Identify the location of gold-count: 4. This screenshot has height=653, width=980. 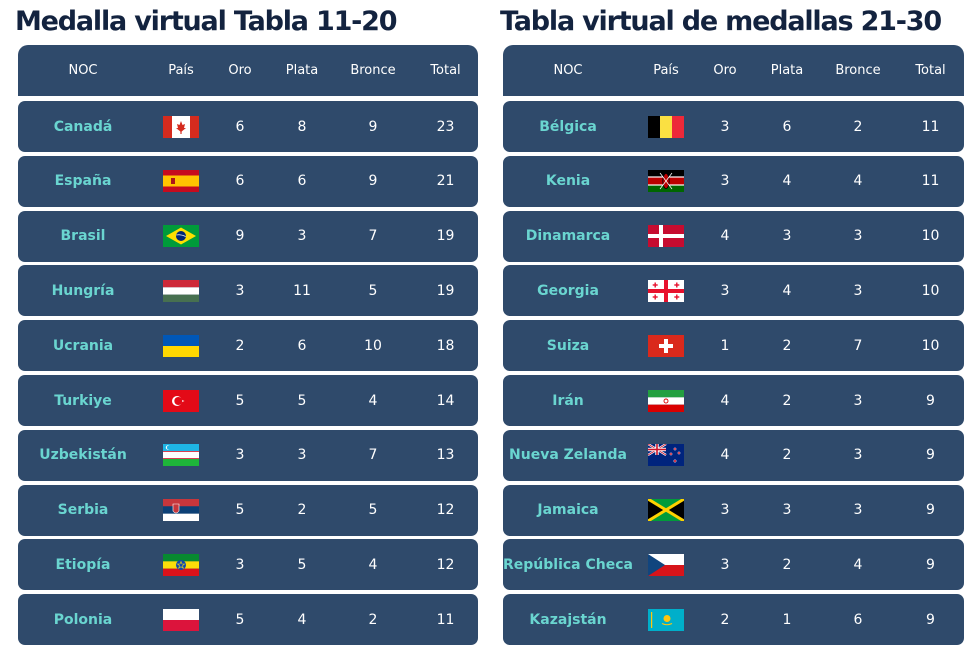
(725, 236).